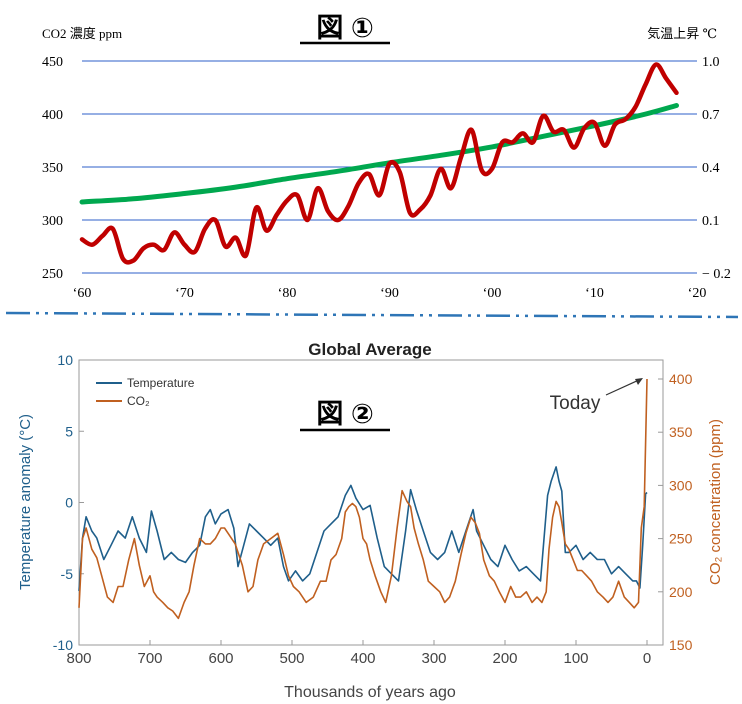  I want to click on chart2-right-tick-label: 350, so click(681, 432).